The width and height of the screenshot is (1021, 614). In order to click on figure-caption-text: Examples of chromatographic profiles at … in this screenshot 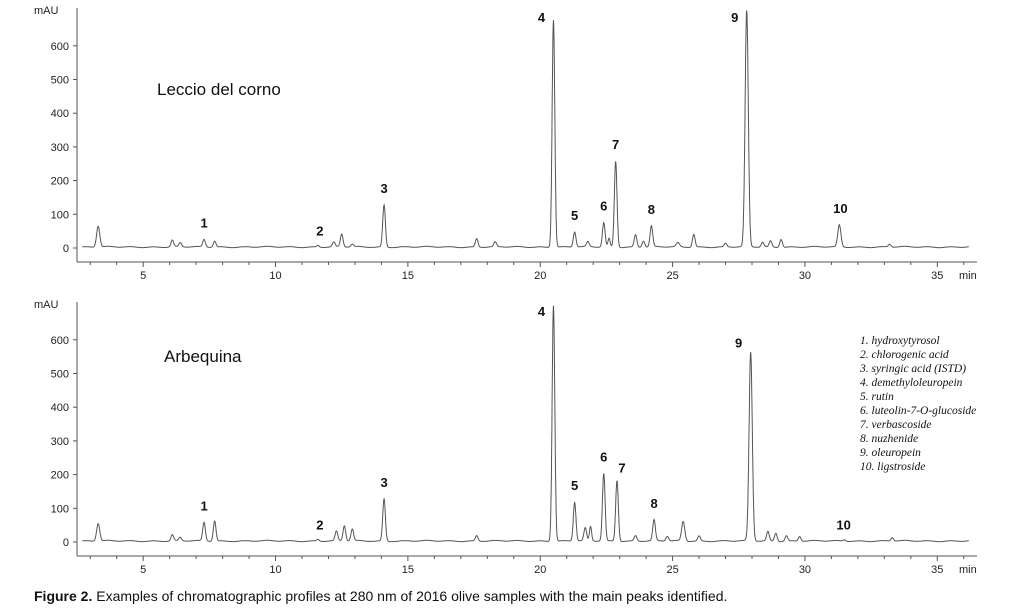, I will do `click(410, 596)`.